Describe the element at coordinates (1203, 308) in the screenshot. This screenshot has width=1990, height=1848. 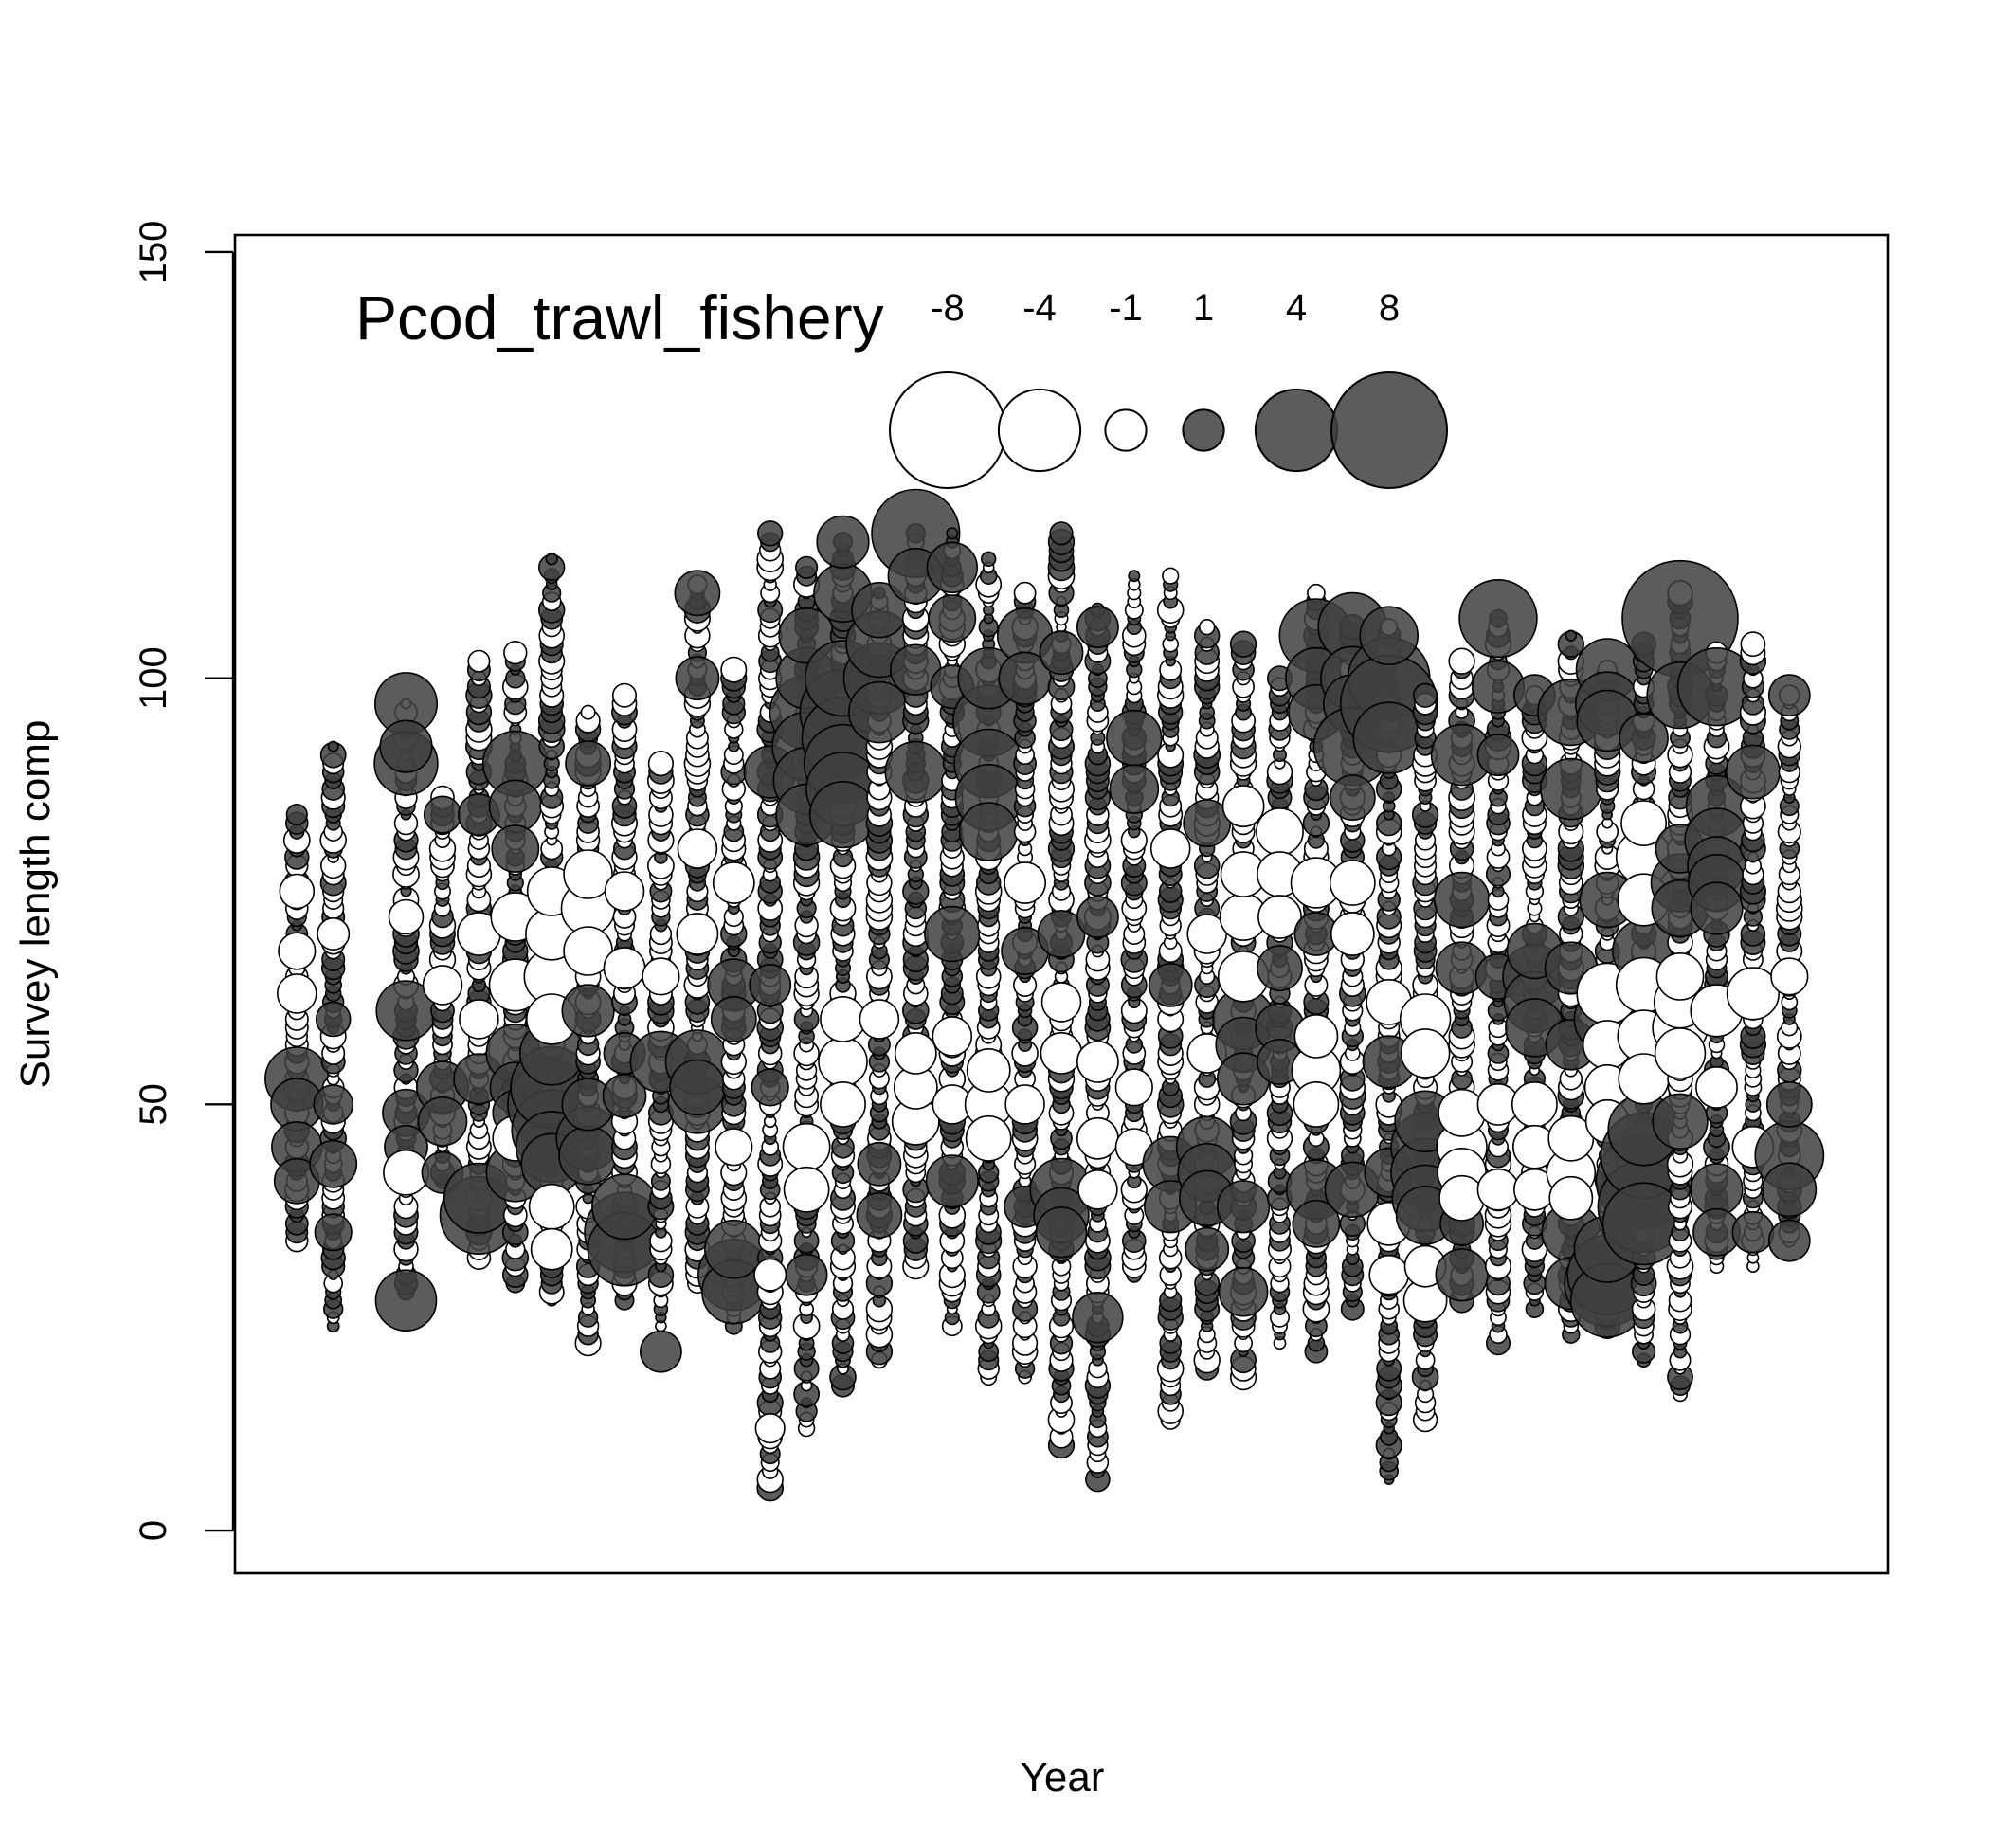
I see `legend-label: 1` at that location.